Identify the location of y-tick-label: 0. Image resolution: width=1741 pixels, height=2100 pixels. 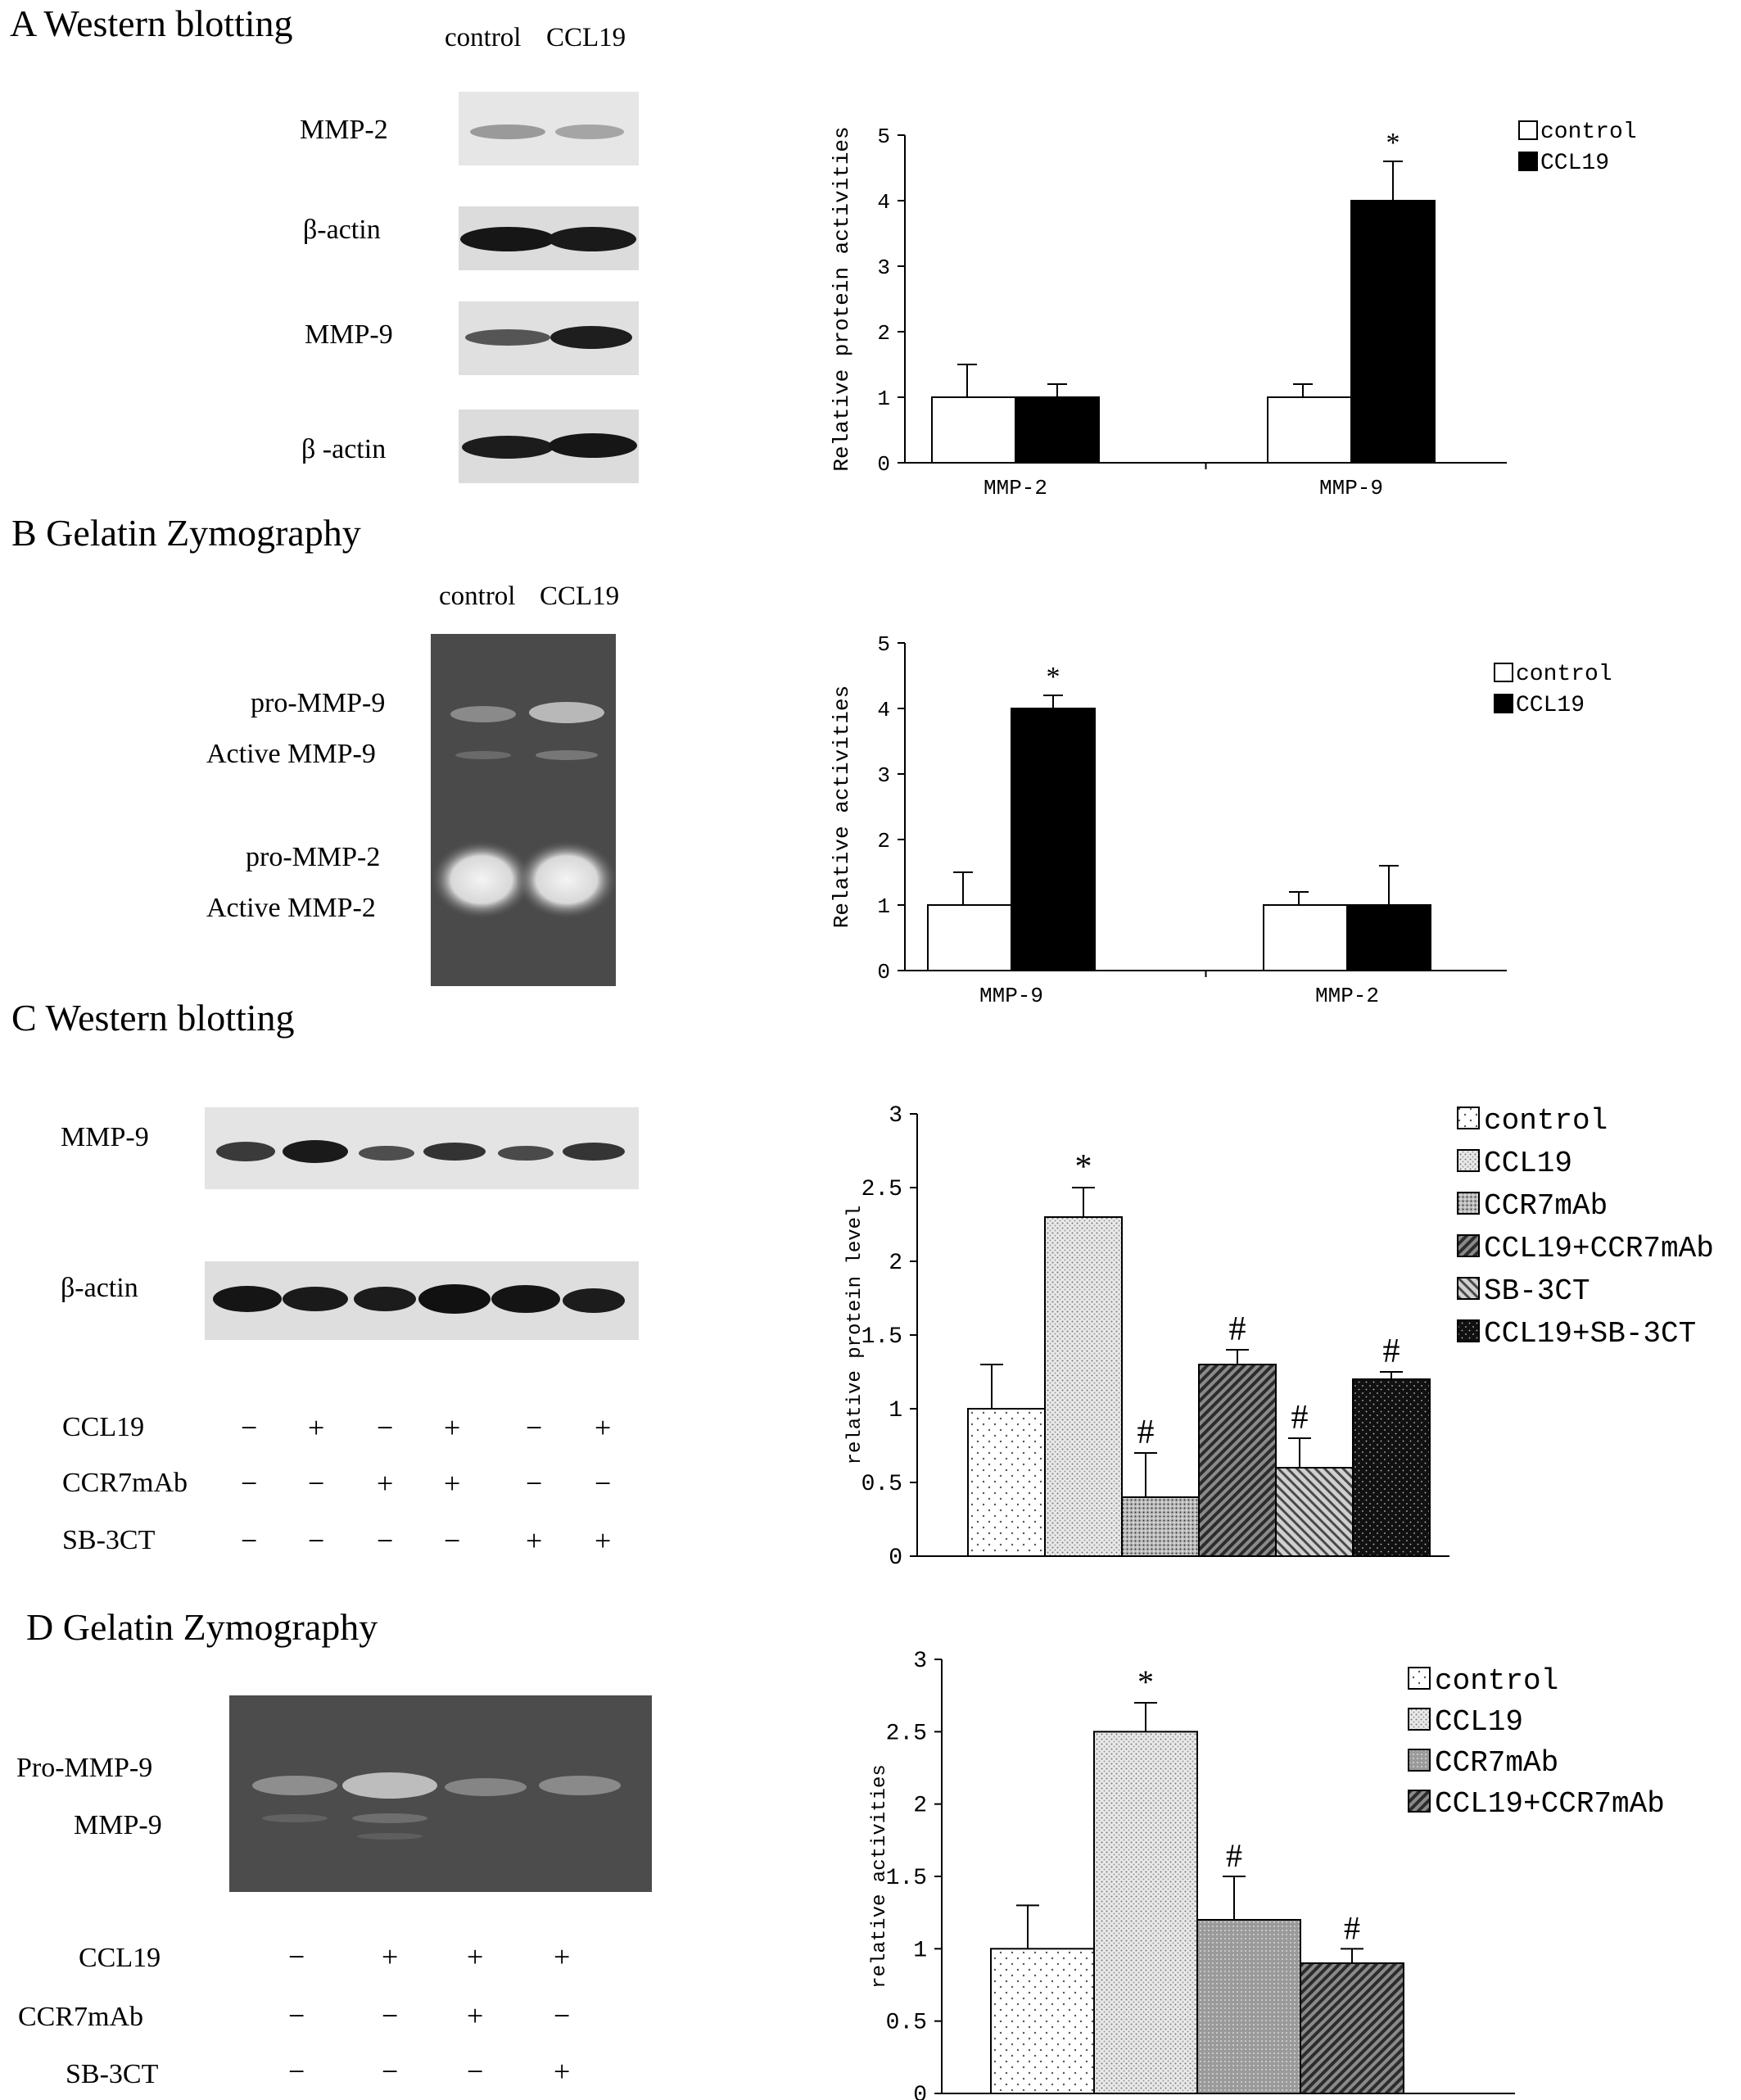
(883, 972).